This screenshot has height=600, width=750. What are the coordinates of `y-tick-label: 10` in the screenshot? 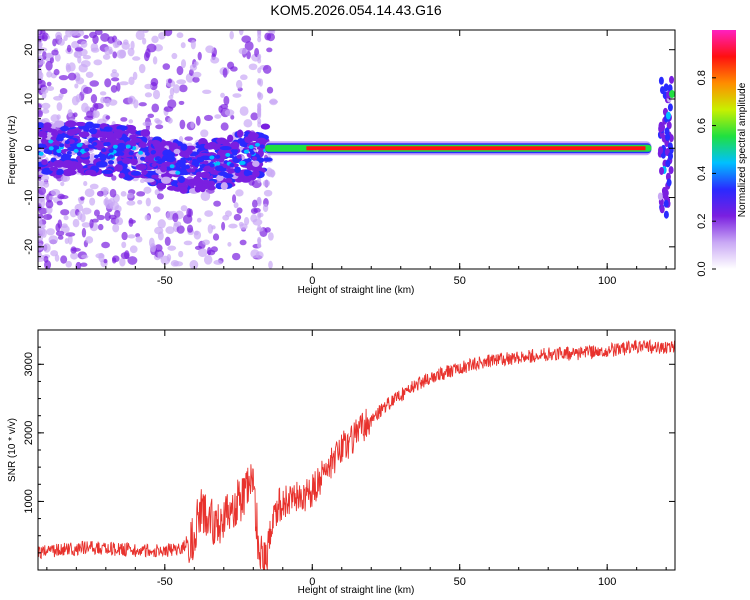 It's located at (29, 99).